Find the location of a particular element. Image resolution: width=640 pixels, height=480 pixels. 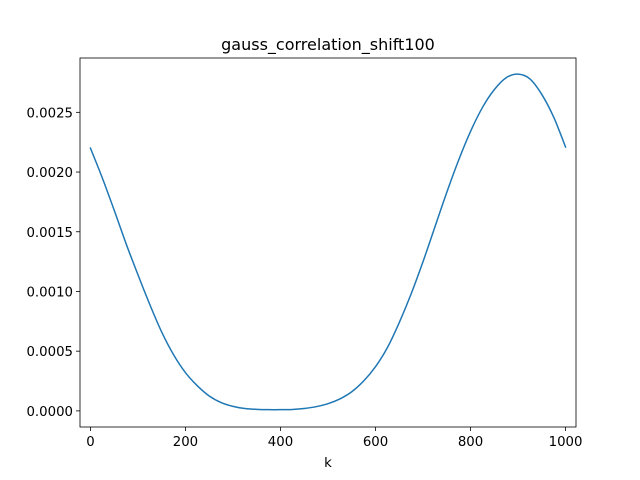

x-tick-label: 400 is located at coordinates (280, 442).